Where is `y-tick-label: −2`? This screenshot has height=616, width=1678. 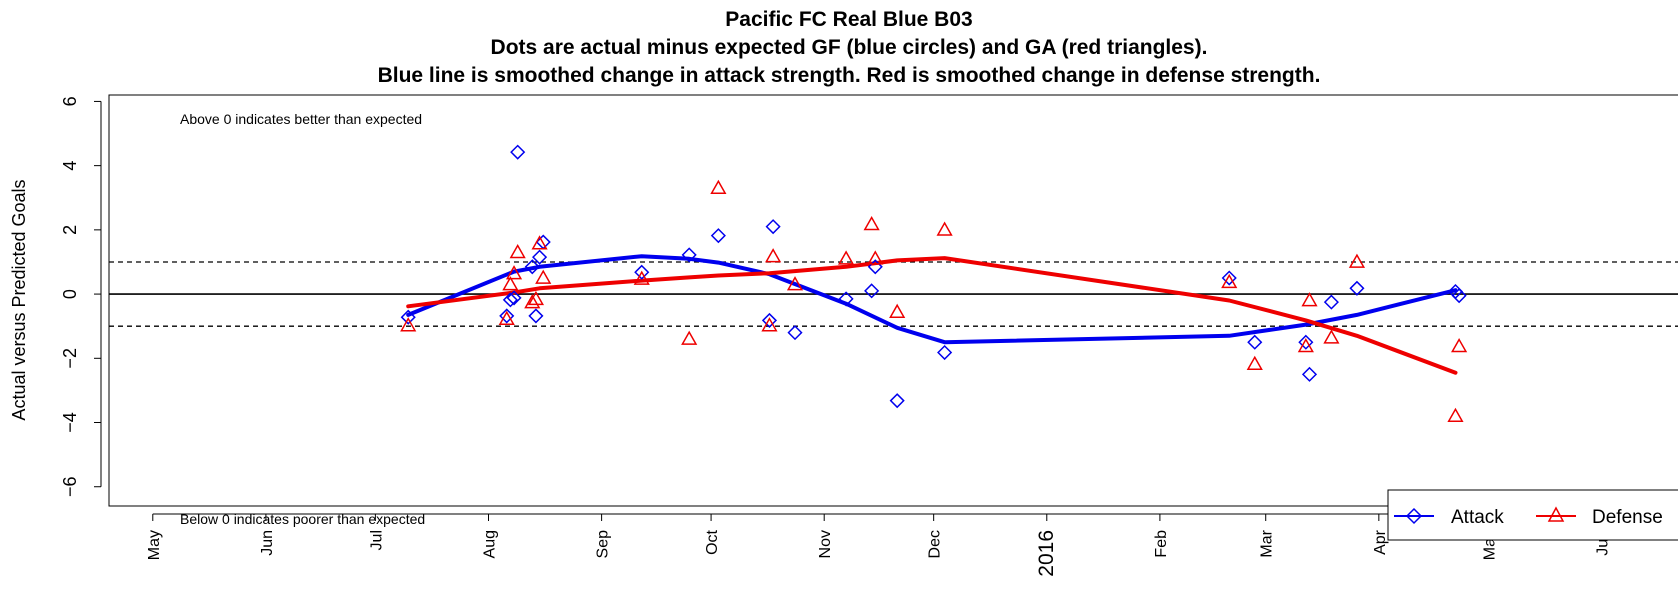 y-tick-label: −2 is located at coordinates (70, 358).